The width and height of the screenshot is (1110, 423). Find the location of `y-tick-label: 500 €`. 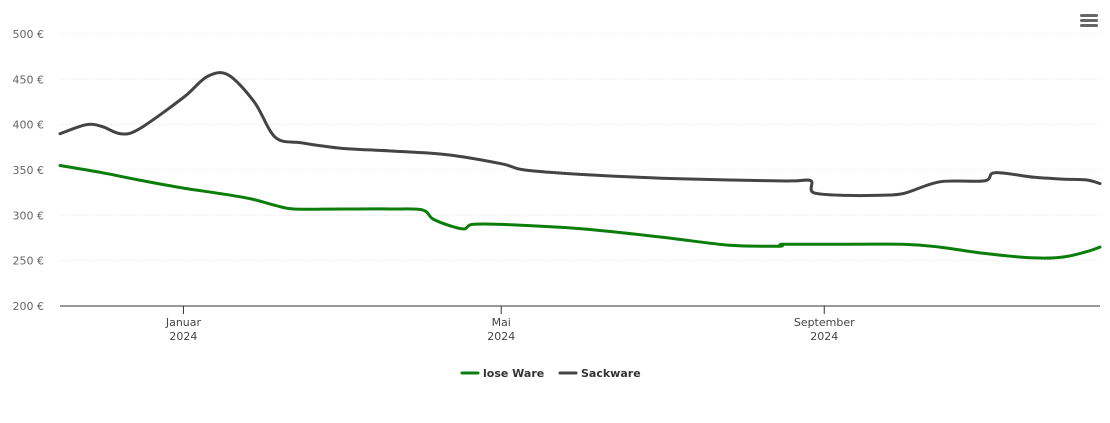

y-tick-label: 500 € is located at coordinates (29, 34).